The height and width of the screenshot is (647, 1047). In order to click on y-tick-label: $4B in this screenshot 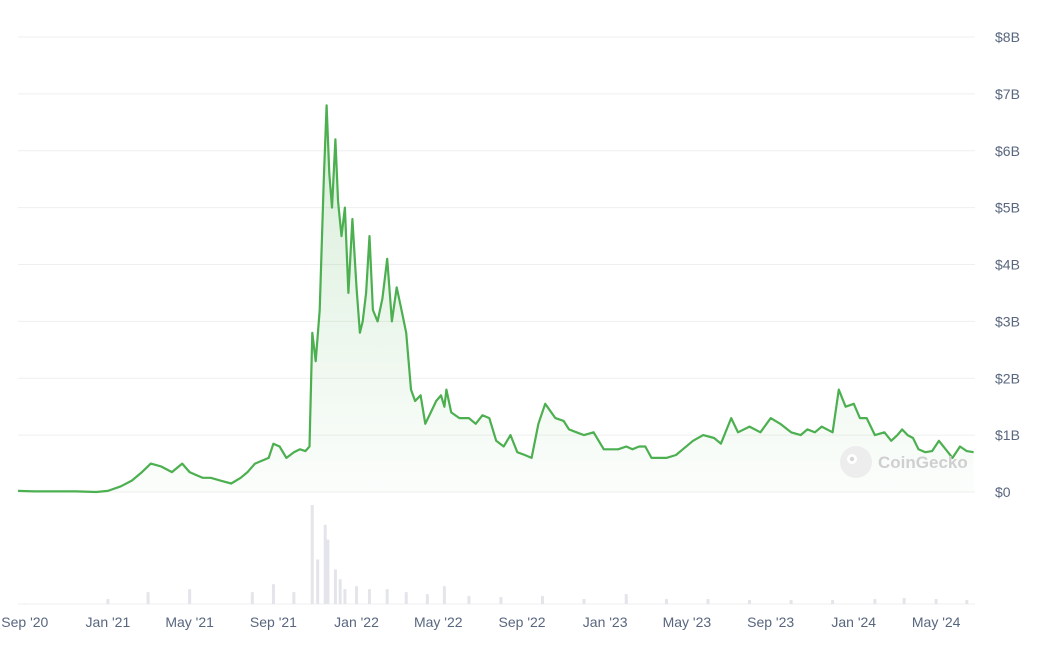, I will do `click(1007, 265)`.